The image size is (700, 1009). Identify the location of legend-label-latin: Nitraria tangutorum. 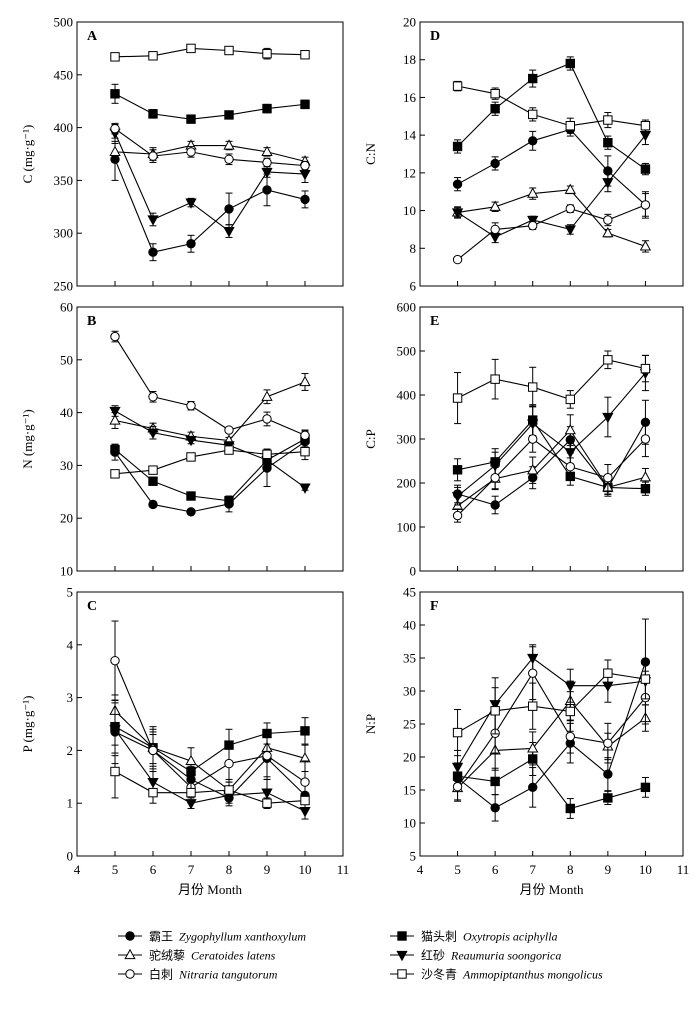
(228, 975).